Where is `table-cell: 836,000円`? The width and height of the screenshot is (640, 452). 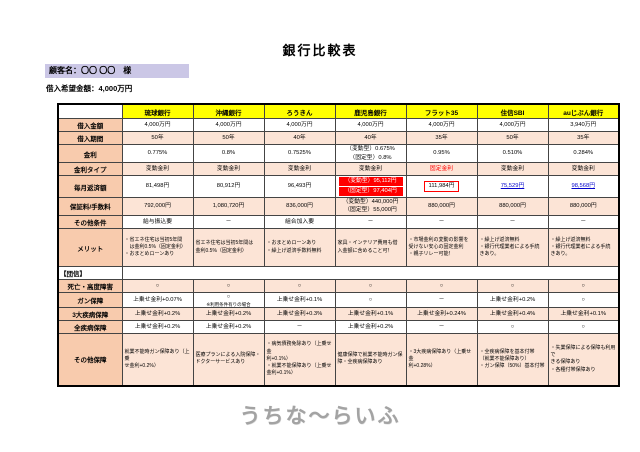 table-cell: 836,000円 is located at coordinates (299, 206).